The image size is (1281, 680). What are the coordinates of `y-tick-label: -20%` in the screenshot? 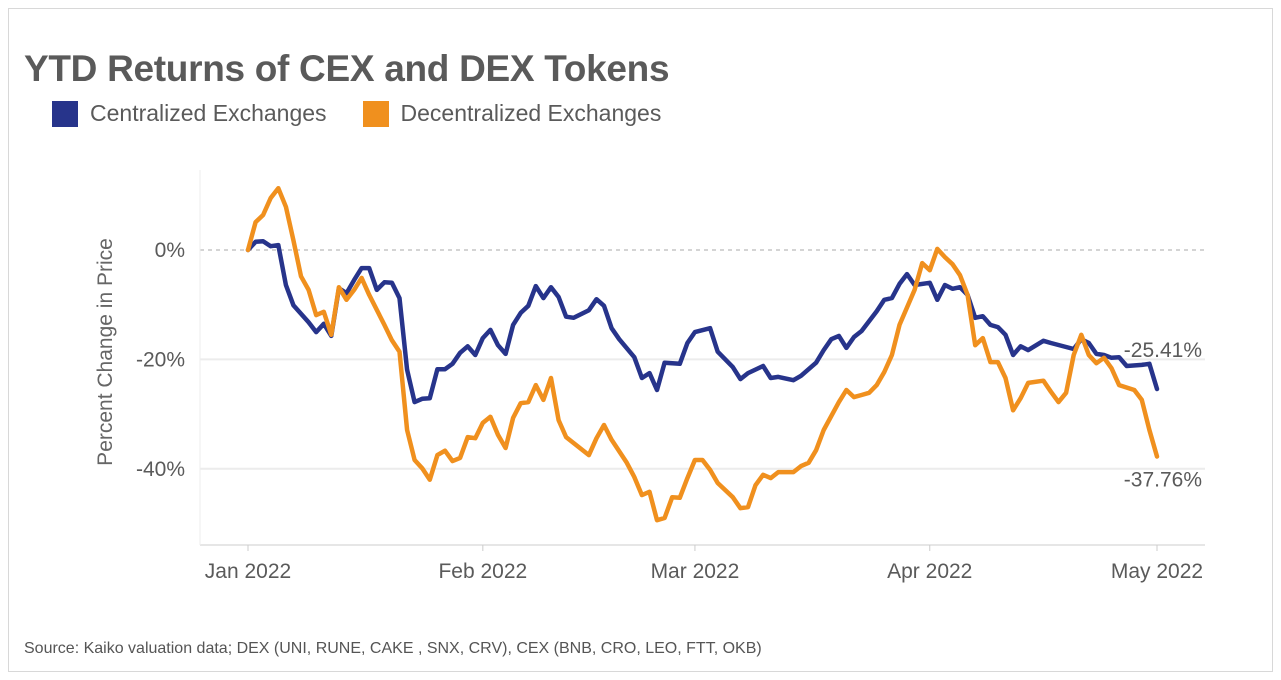 It's located at (160, 359).